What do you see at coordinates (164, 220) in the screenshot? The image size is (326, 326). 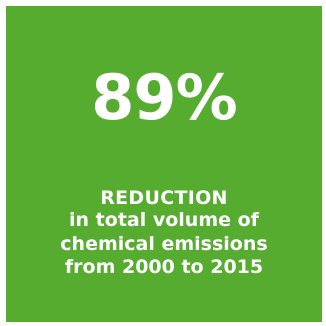 I see `stat-description-line: in total volume of` at bounding box center [164, 220].